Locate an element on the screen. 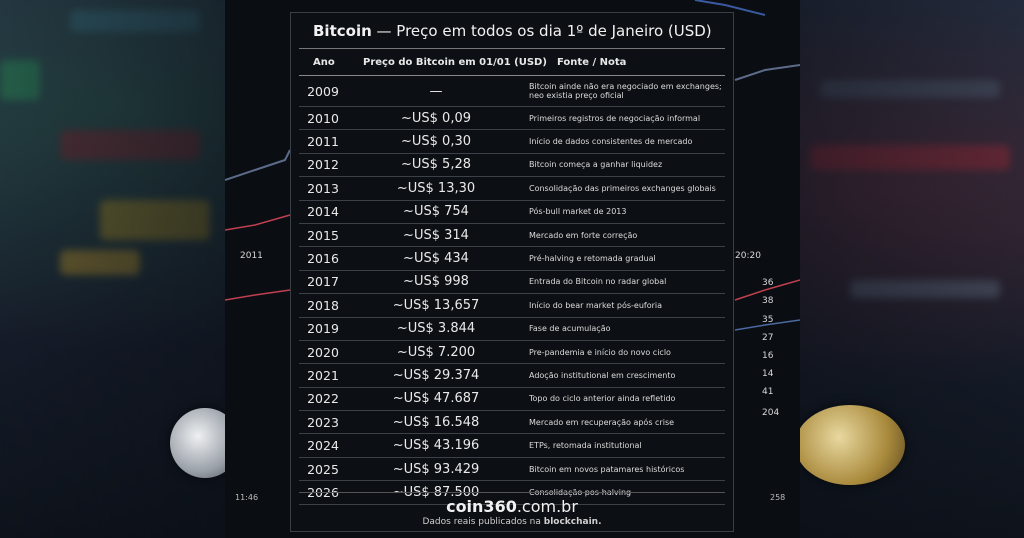 The image size is (1024, 538). brand-bold: coin360 is located at coordinates (481, 506).